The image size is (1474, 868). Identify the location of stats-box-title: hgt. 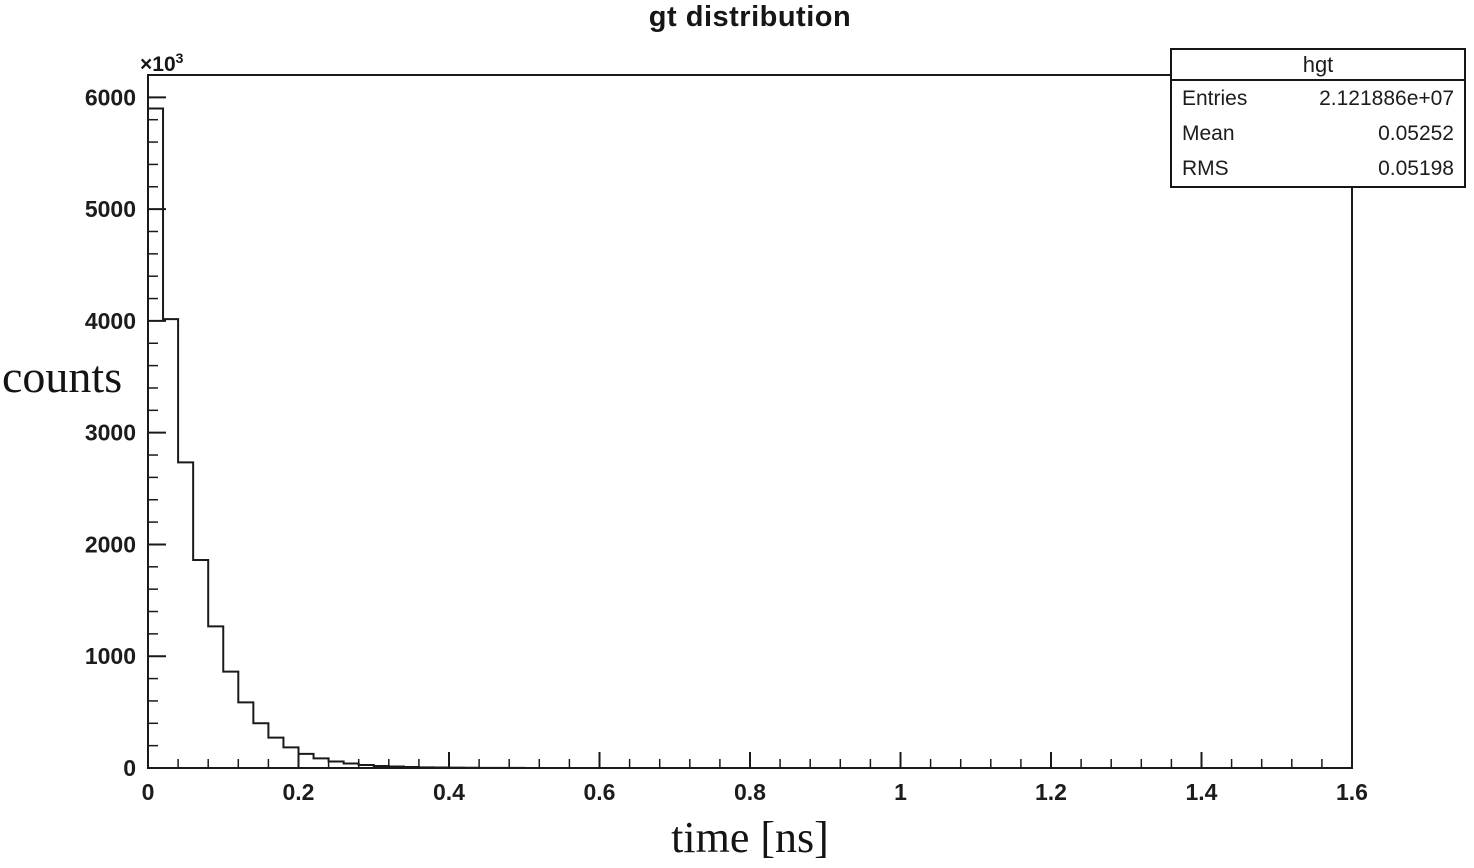
(1318, 65).